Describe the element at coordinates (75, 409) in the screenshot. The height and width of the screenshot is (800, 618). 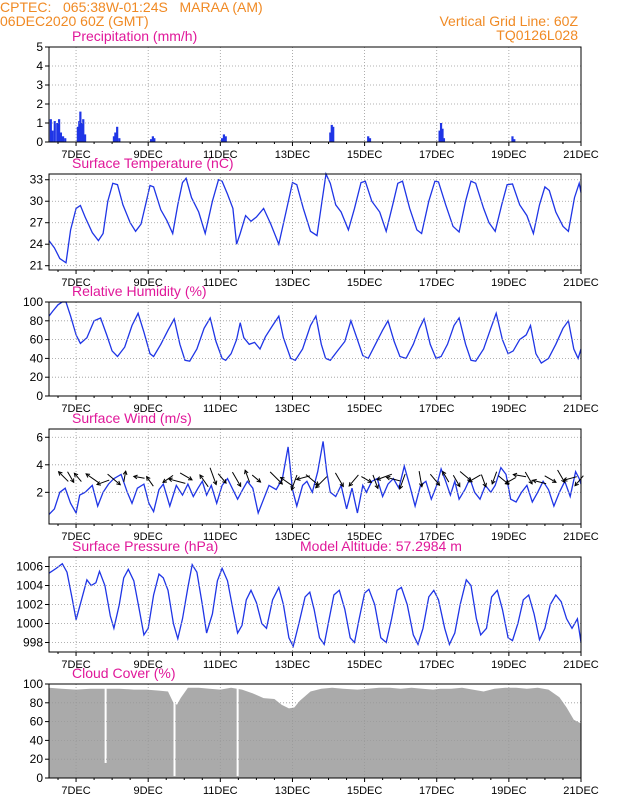
I see `x-tick-label: 7DEC` at that location.